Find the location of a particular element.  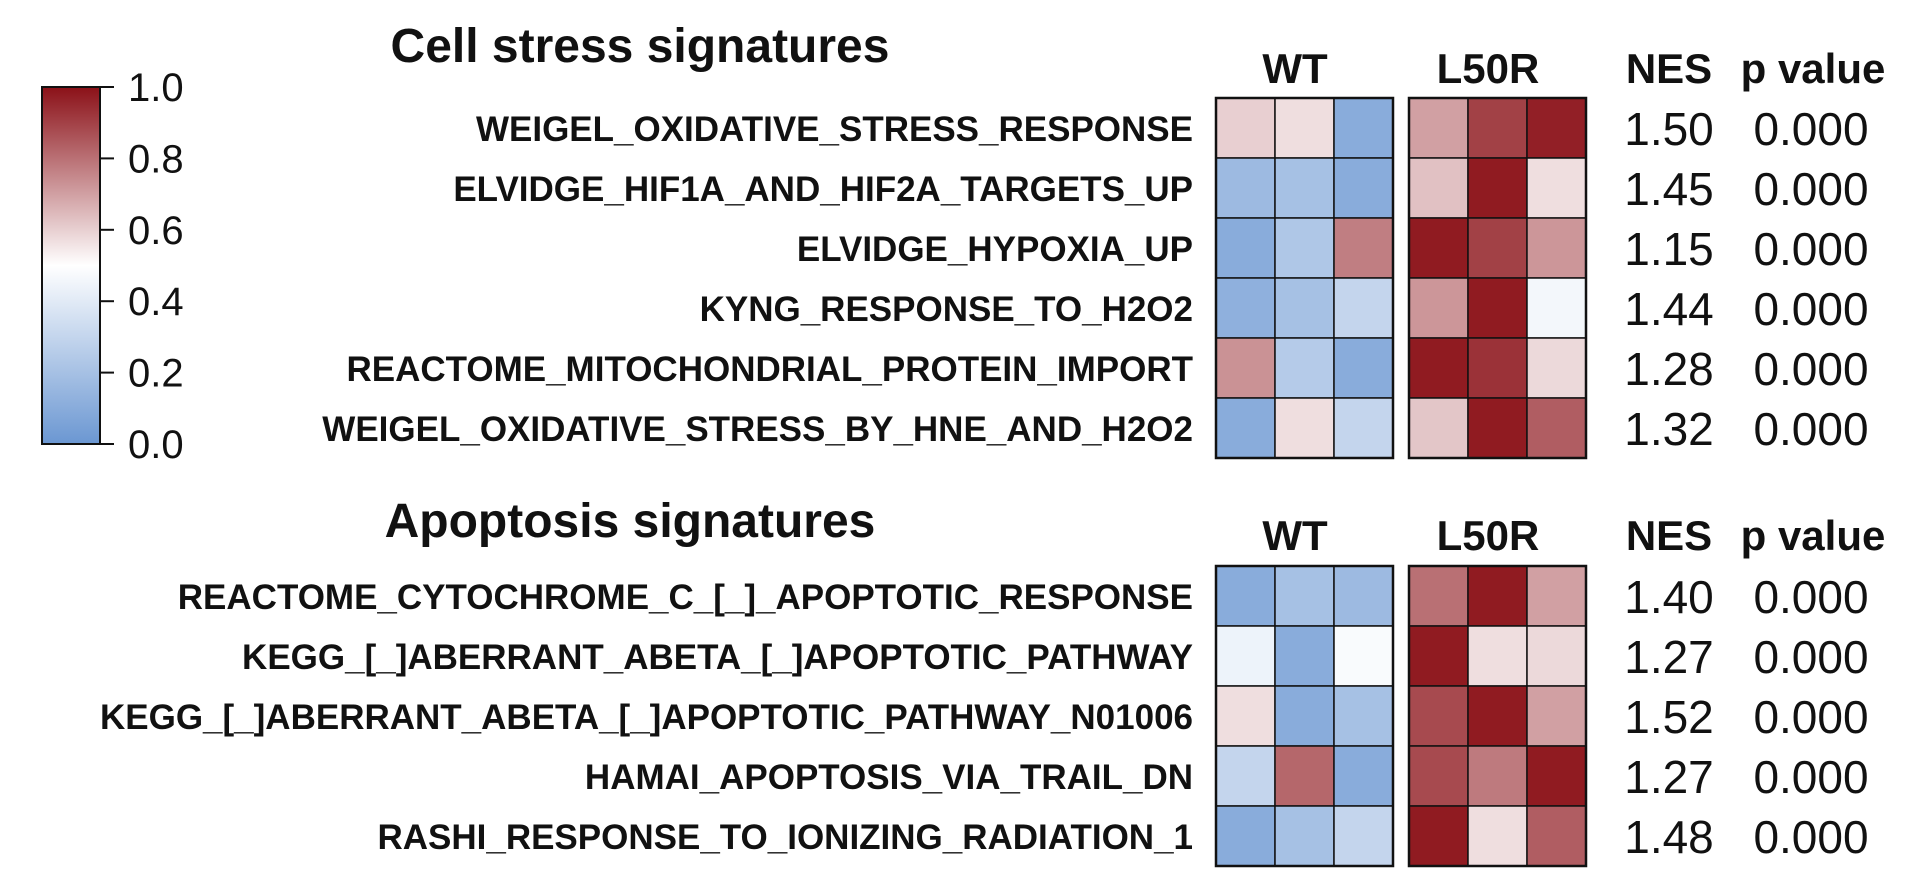

signature-label: REACTOME_MITOCHONDRIAL_PROTEIN_IMPORT is located at coordinates (769, 369).